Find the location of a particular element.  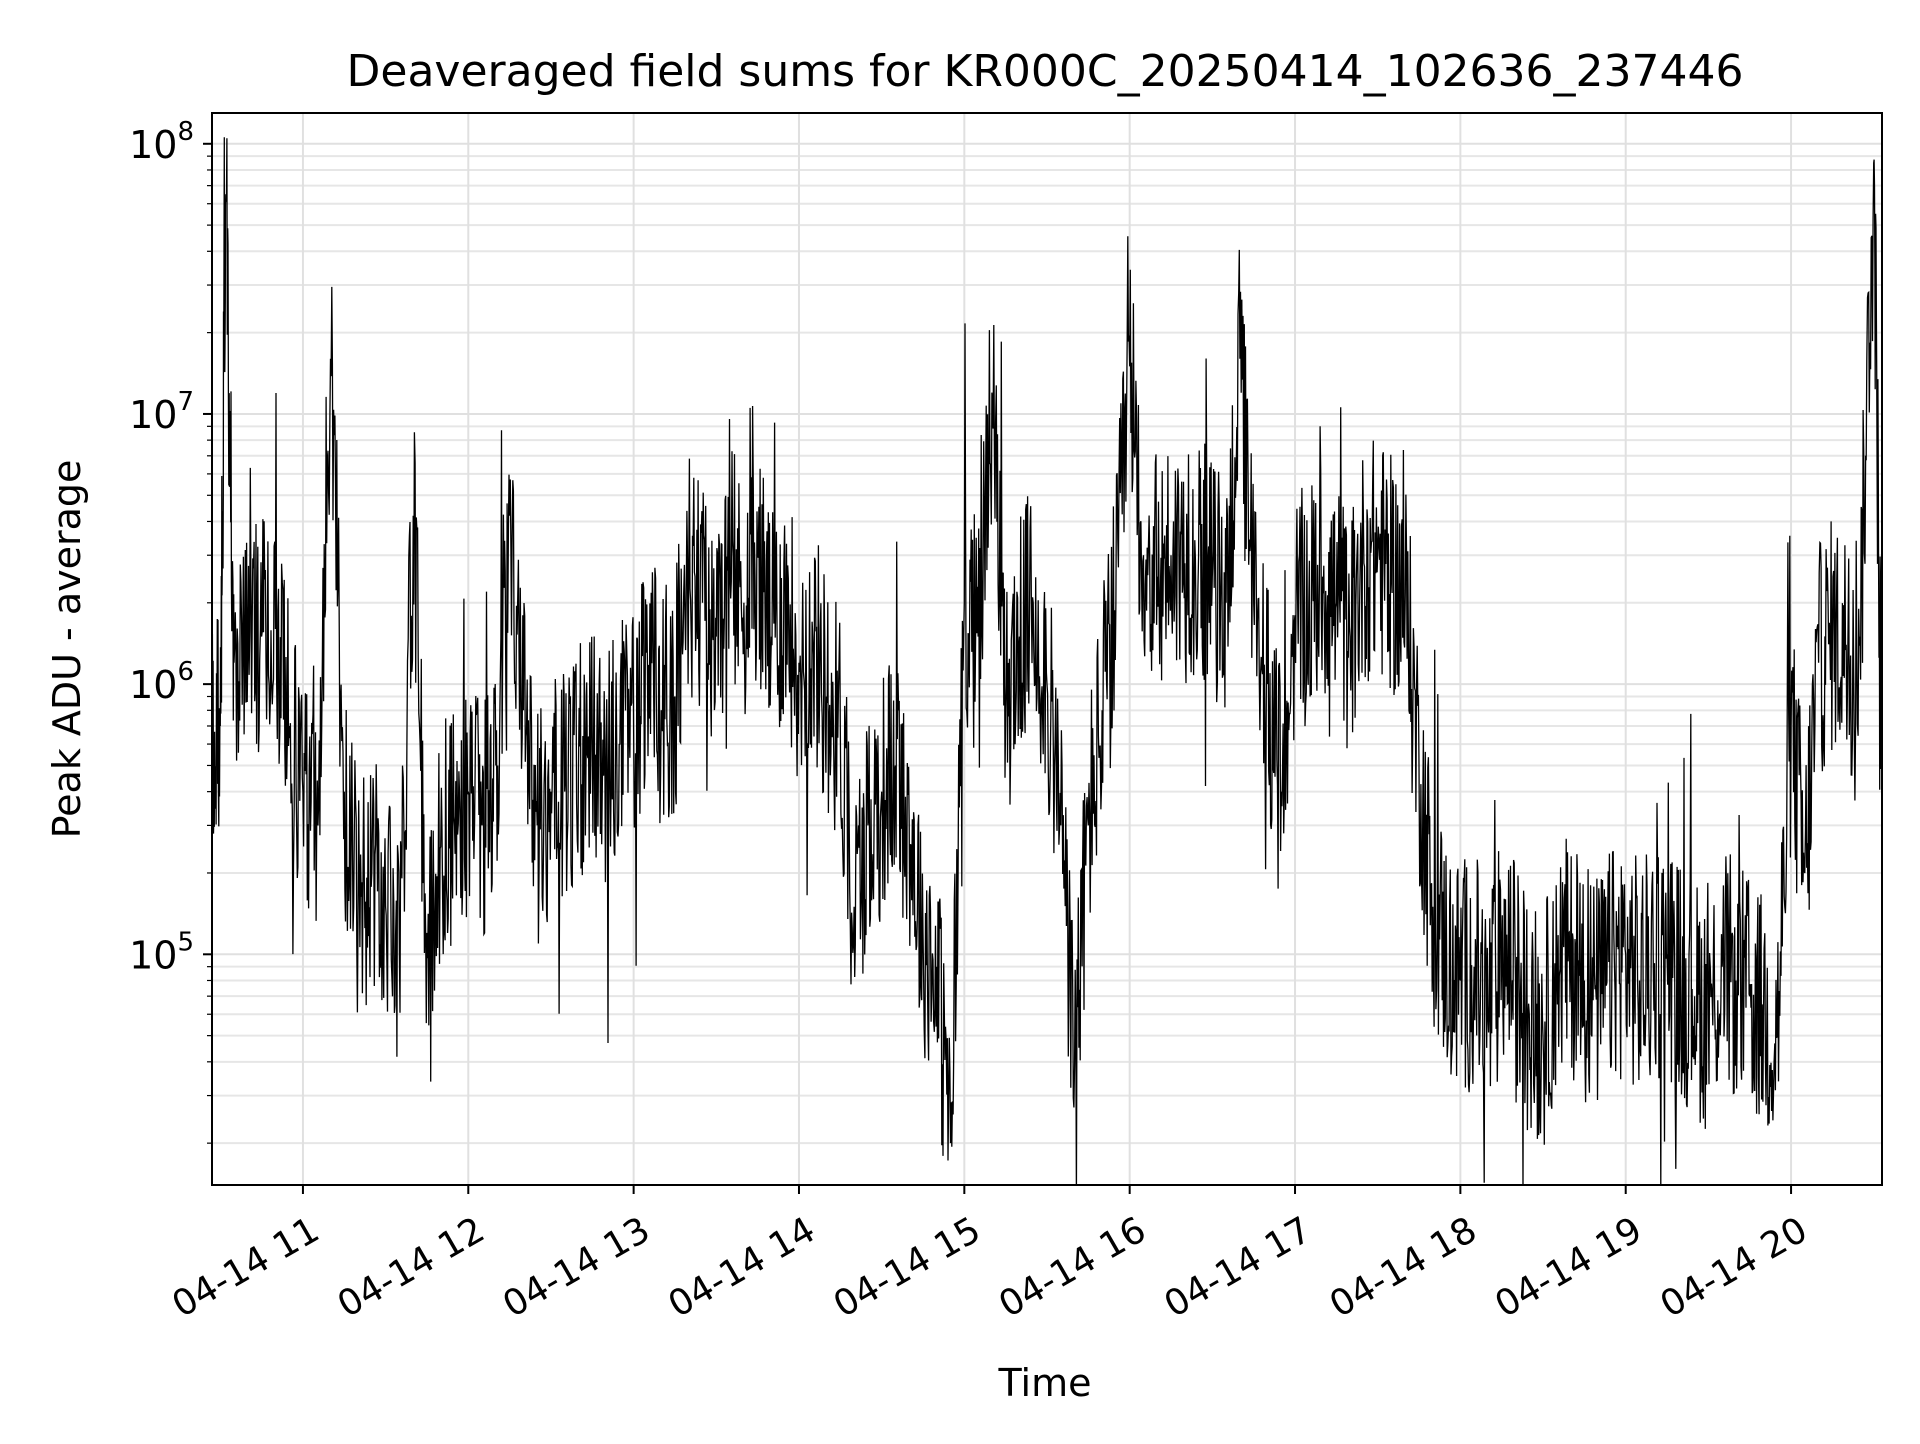

y-tick-label: 10⁵ is located at coordinates (161, 952).